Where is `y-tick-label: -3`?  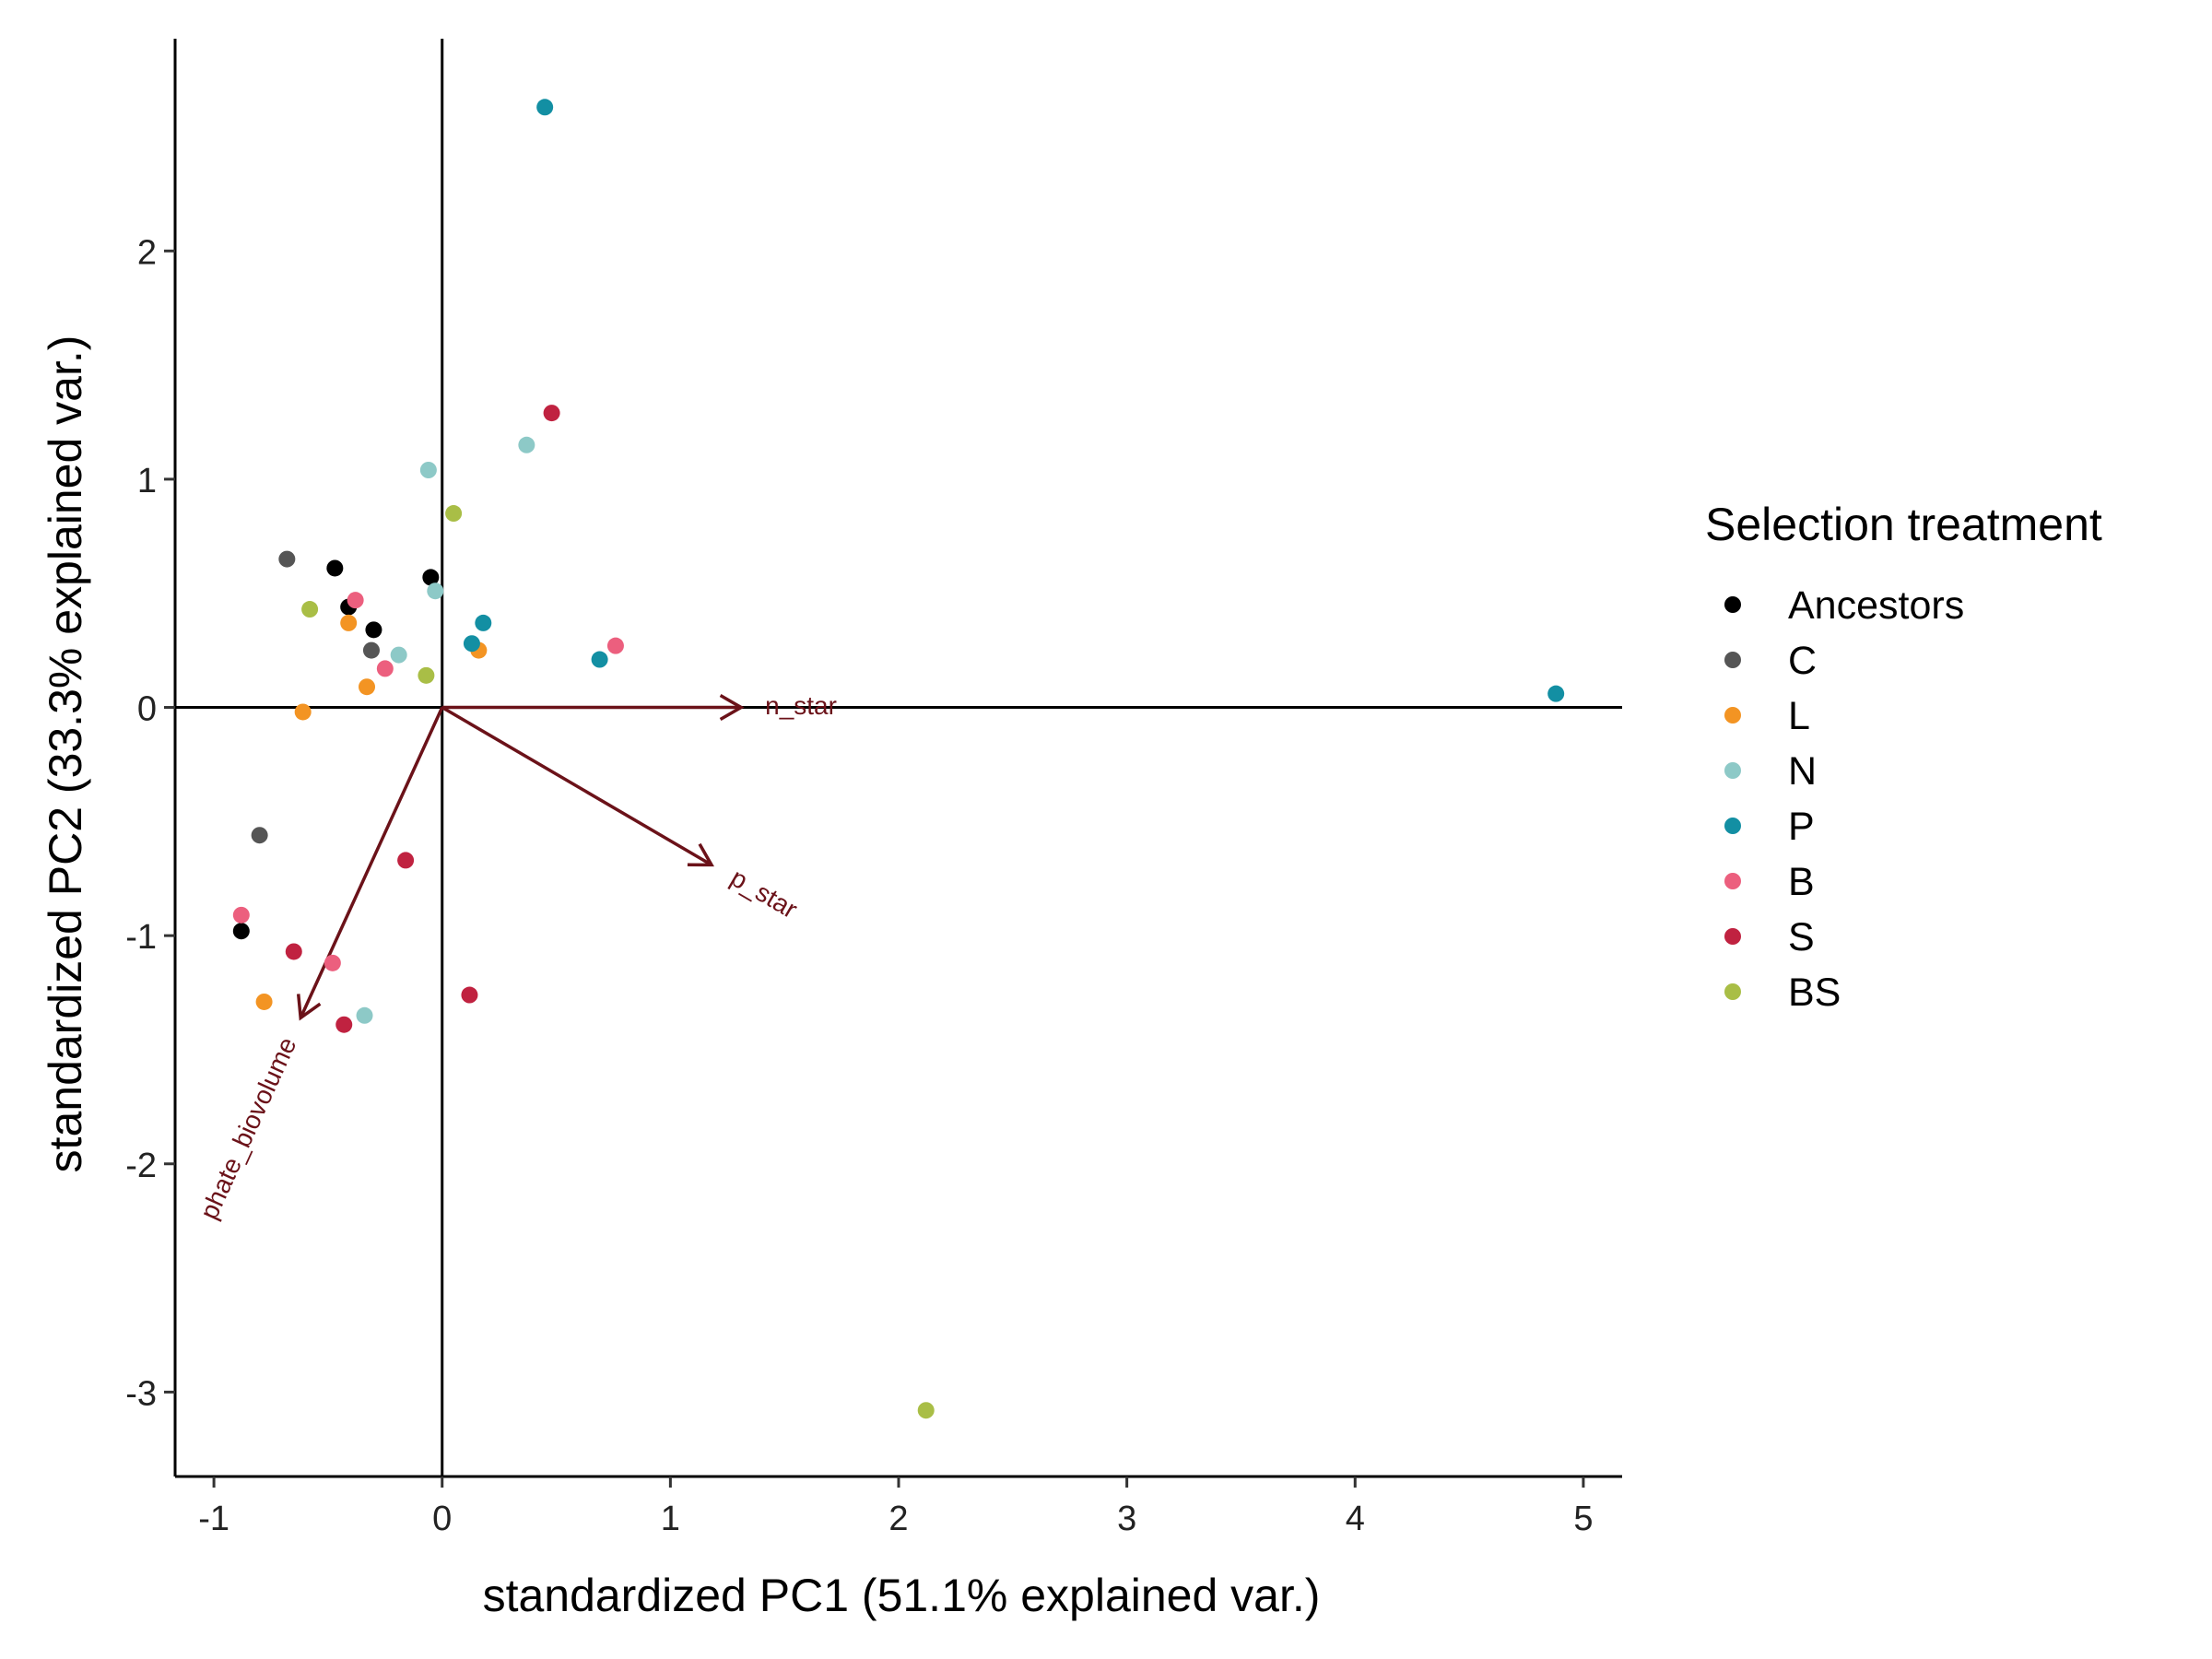
y-tick-label: -3 is located at coordinates (141, 1393).